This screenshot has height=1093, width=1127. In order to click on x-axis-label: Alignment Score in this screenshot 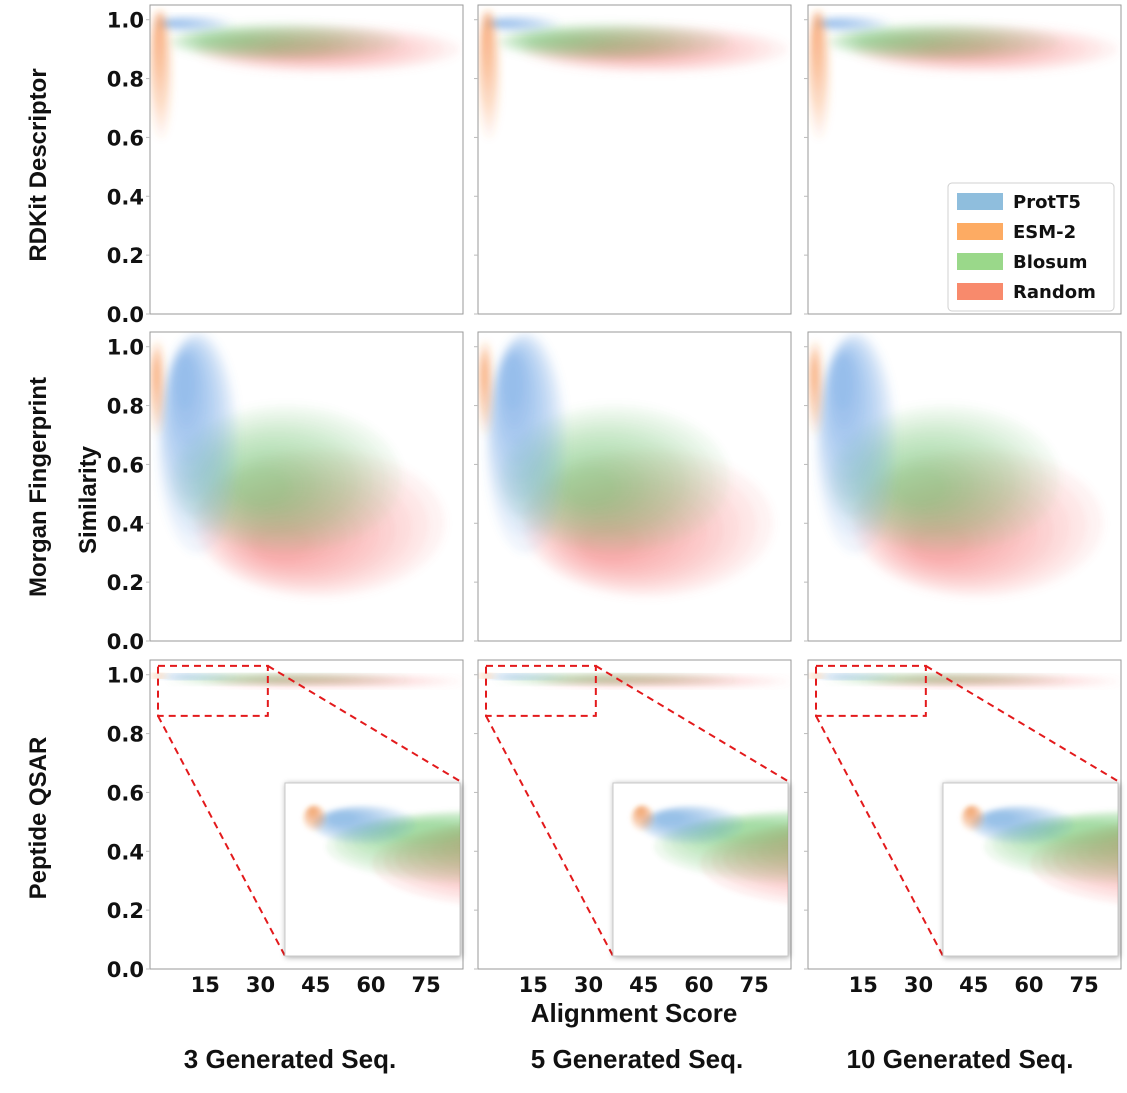, I will do `click(634, 1013)`.